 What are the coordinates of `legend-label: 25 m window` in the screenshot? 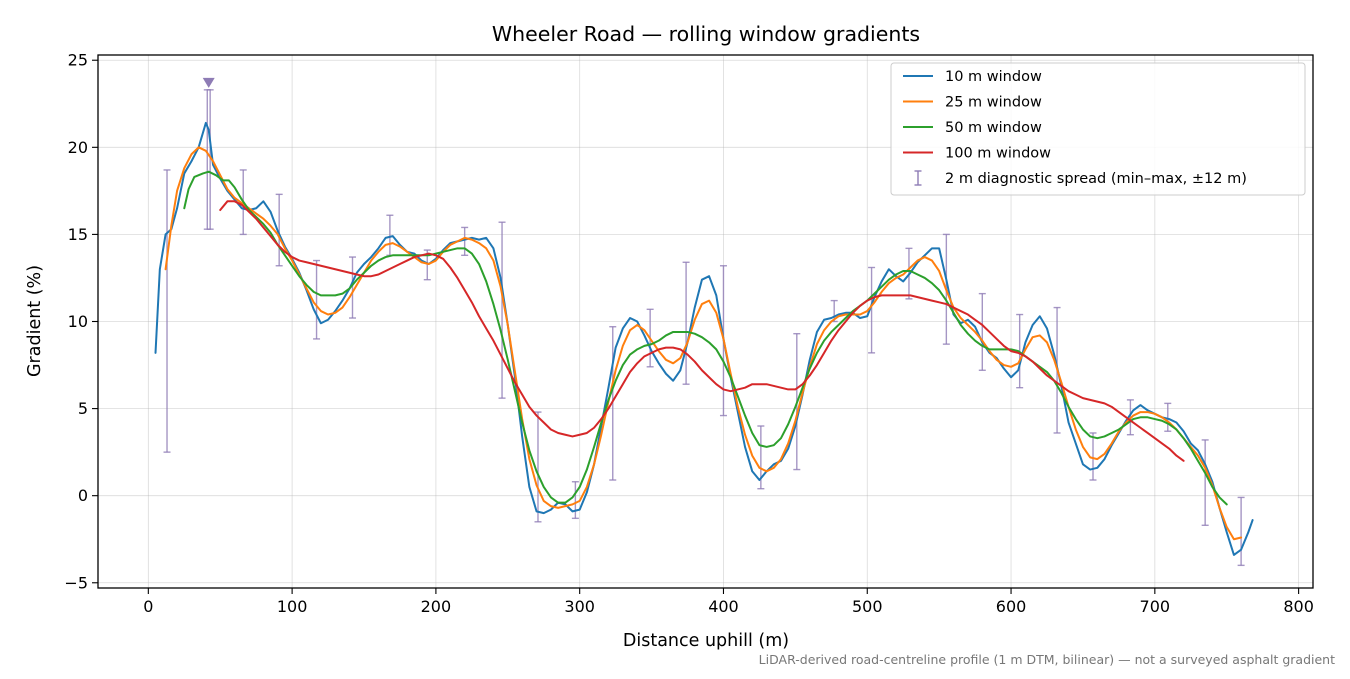 It's located at (993, 103).